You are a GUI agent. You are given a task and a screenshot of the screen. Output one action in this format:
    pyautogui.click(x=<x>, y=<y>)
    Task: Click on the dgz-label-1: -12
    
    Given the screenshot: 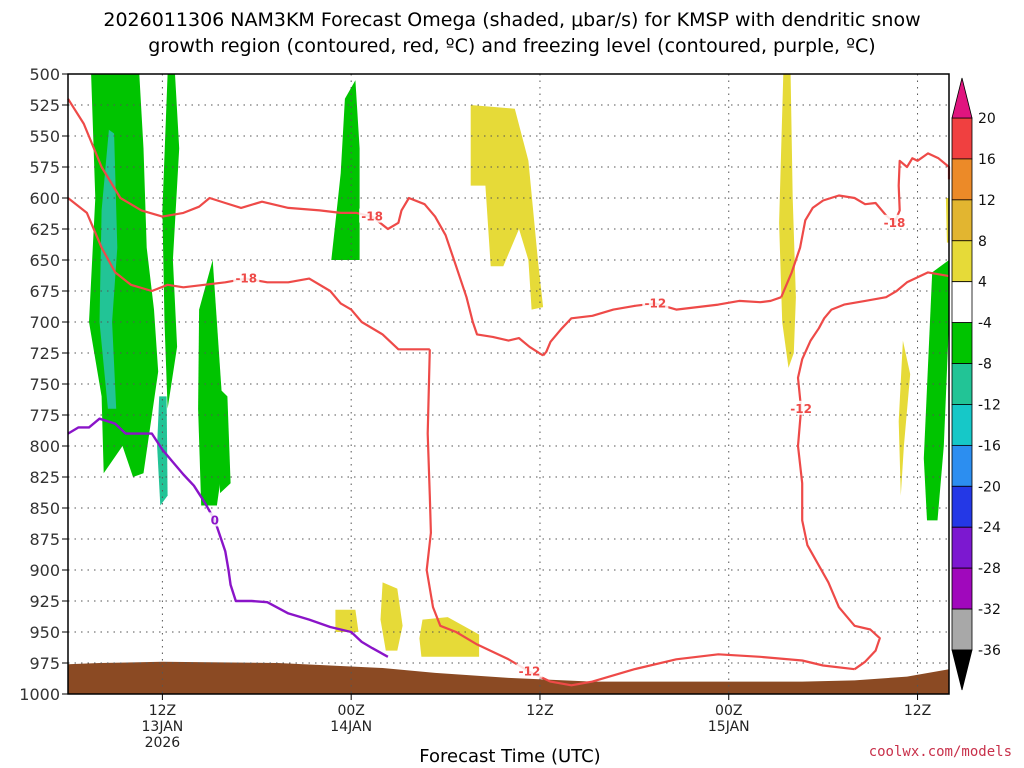 What is the action you would take?
    pyautogui.click(x=530, y=672)
    